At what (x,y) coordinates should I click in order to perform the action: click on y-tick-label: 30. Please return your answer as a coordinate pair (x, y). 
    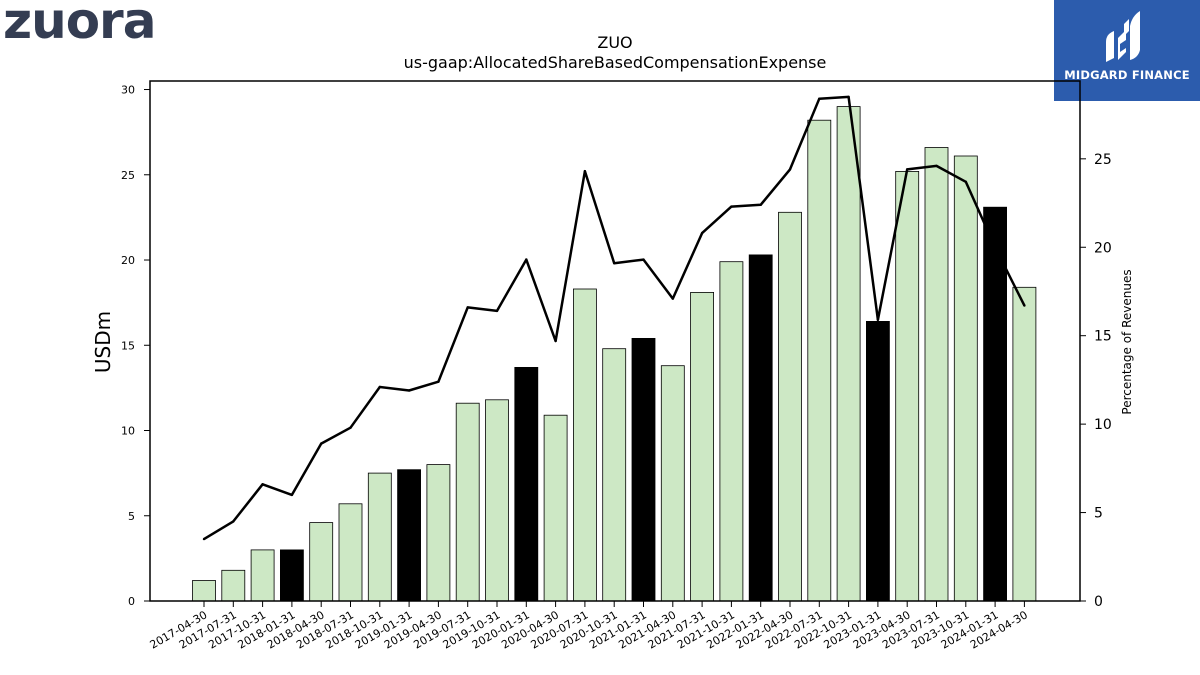
    Looking at the image, I should click on (128, 90).